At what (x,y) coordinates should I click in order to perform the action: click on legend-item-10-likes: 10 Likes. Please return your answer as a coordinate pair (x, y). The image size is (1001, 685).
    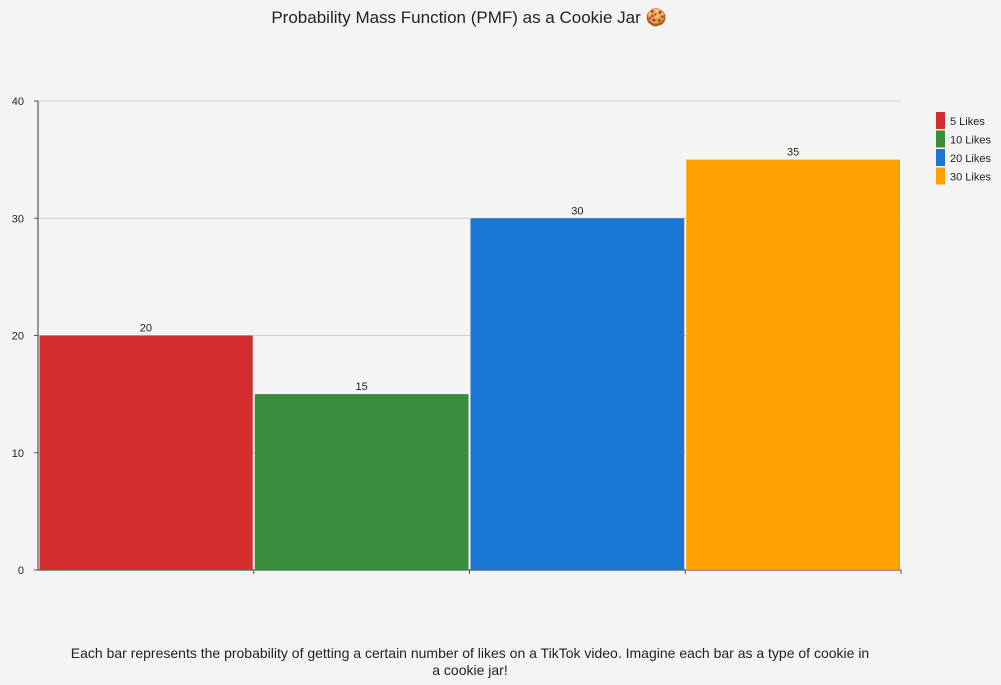
    Looking at the image, I should click on (963, 139).